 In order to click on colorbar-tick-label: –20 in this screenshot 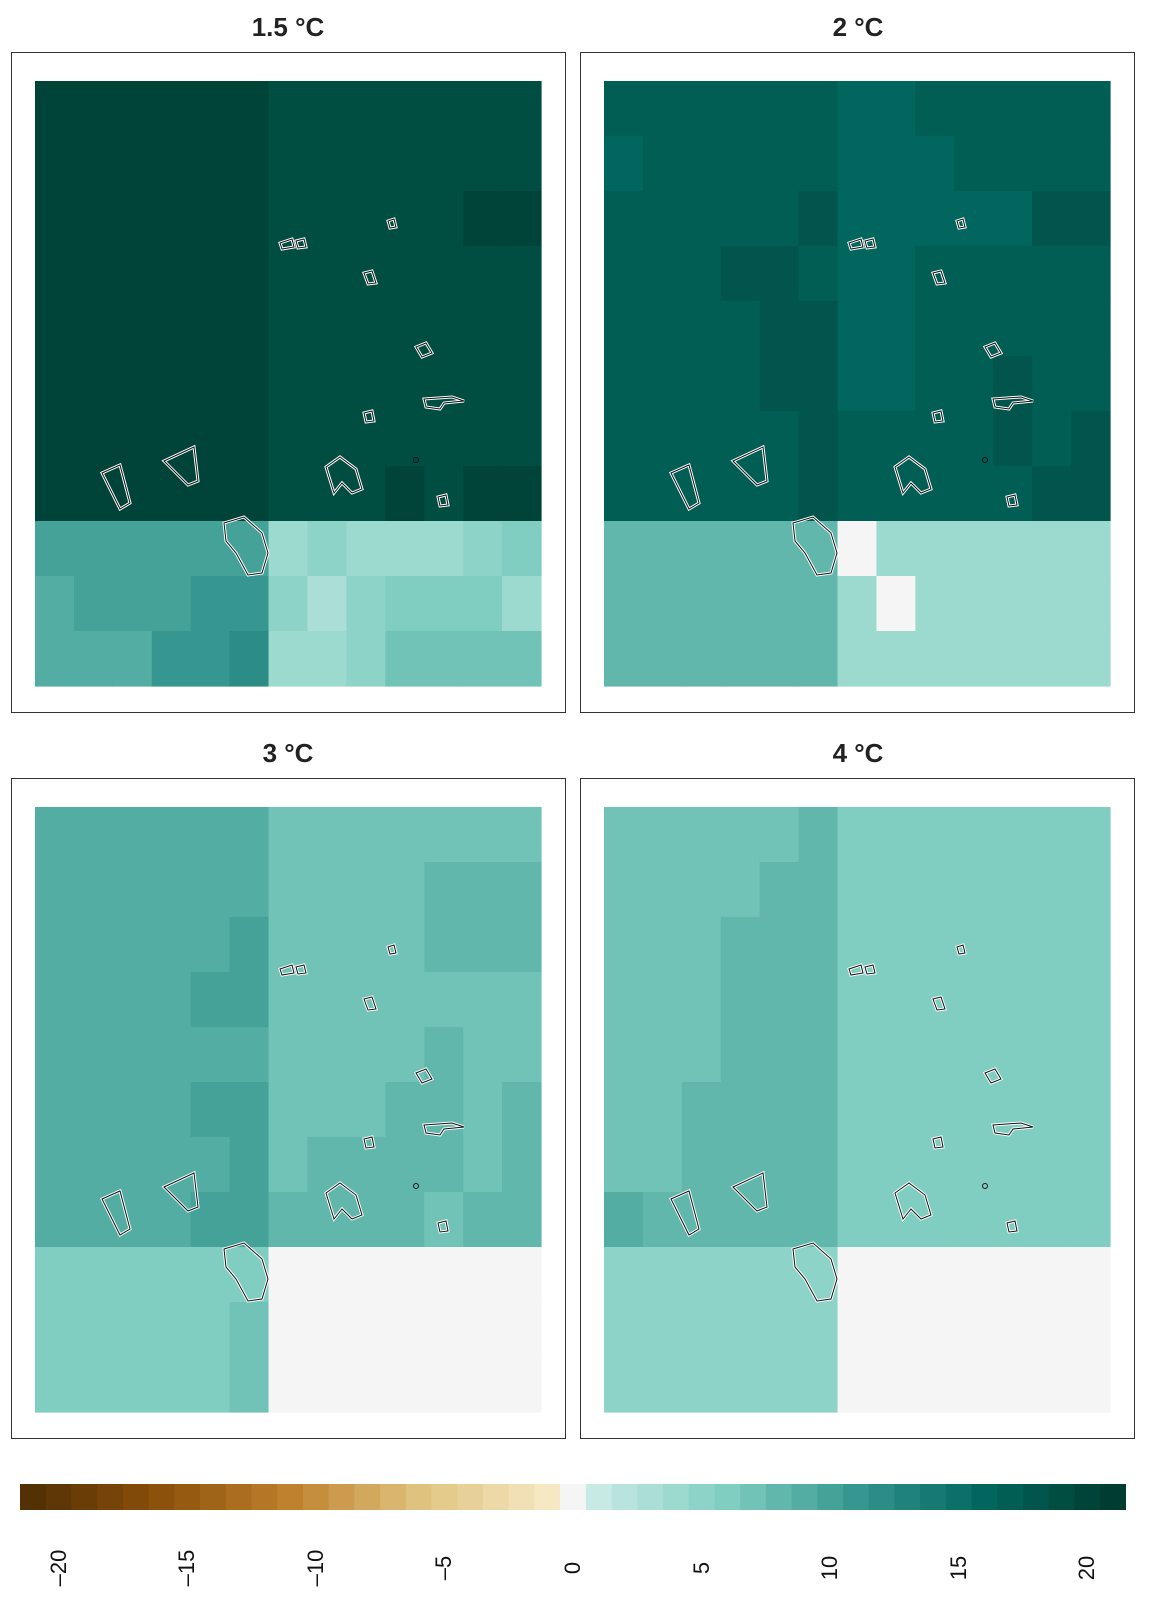, I will do `click(58, 1568)`.